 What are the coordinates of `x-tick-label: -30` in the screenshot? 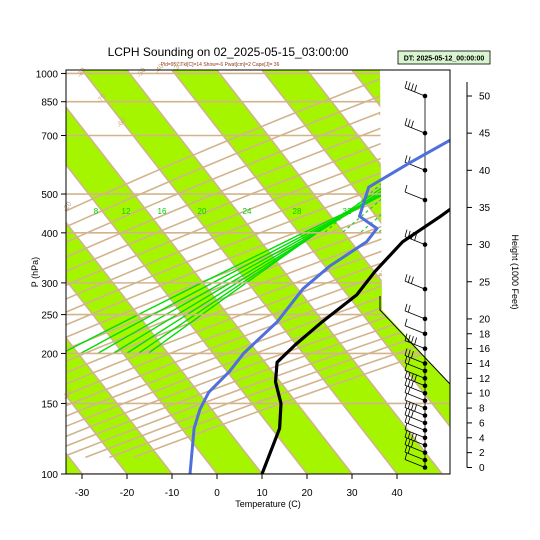 It's located at (82, 493).